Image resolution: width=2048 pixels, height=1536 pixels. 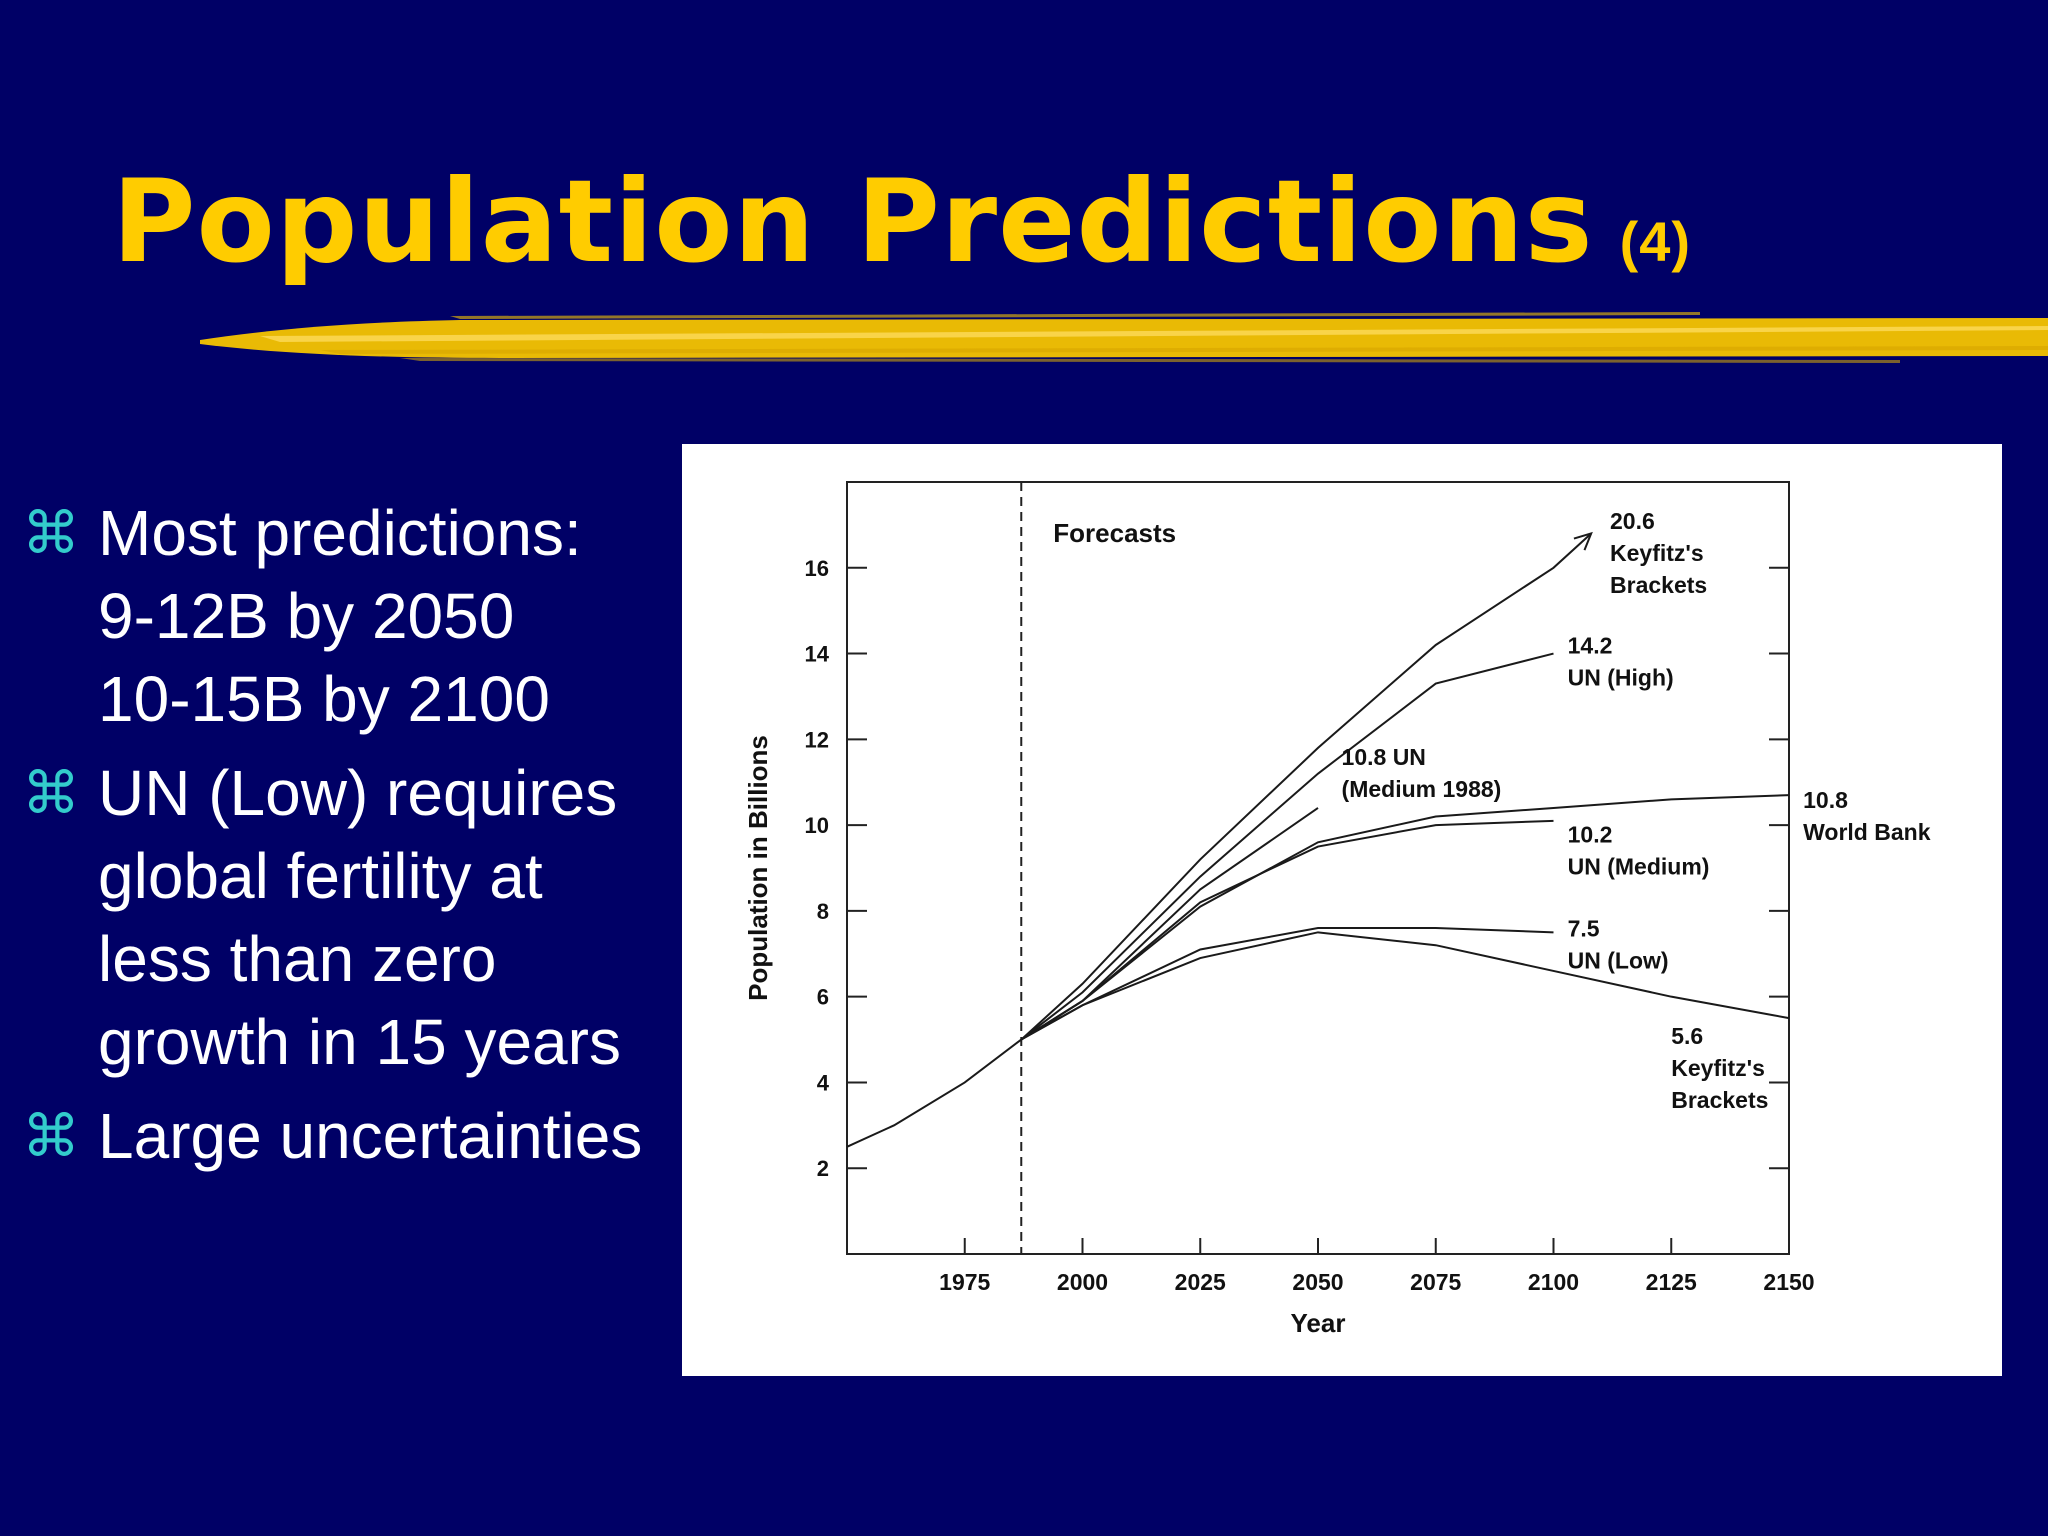 What do you see at coordinates (964, 1282) in the screenshot?
I see `x-tick-label: 1975` at bounding box center [964, 1282].